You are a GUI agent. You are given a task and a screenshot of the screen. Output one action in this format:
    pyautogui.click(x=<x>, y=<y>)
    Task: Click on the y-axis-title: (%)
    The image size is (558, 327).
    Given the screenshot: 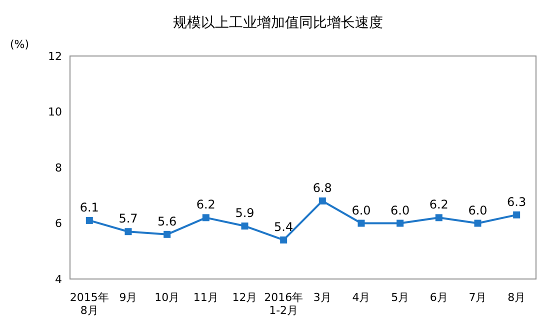 What is the action you would take?
    pyautogui.click(x=20, y=44)
    